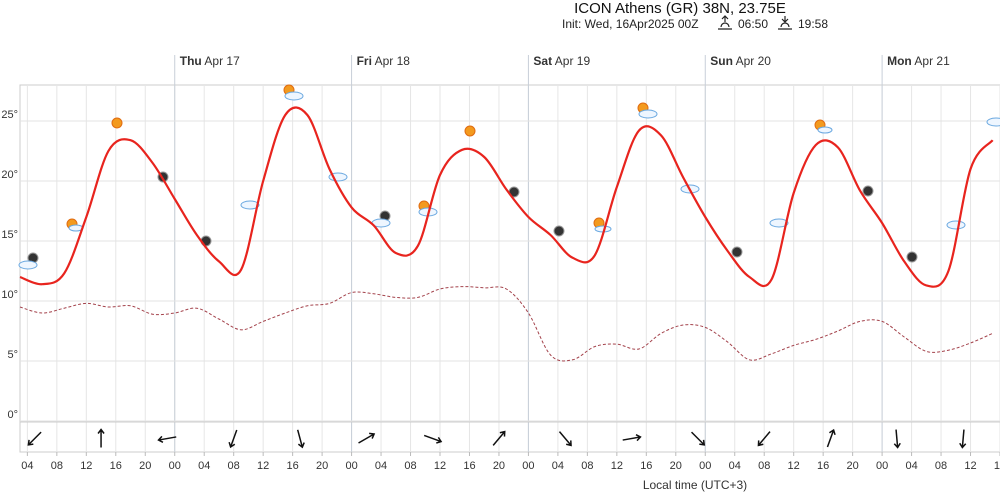 The width and height of the screenshot is (1000, 500). I want to click on day-label: Fri Apr 18, so click(384, 61).